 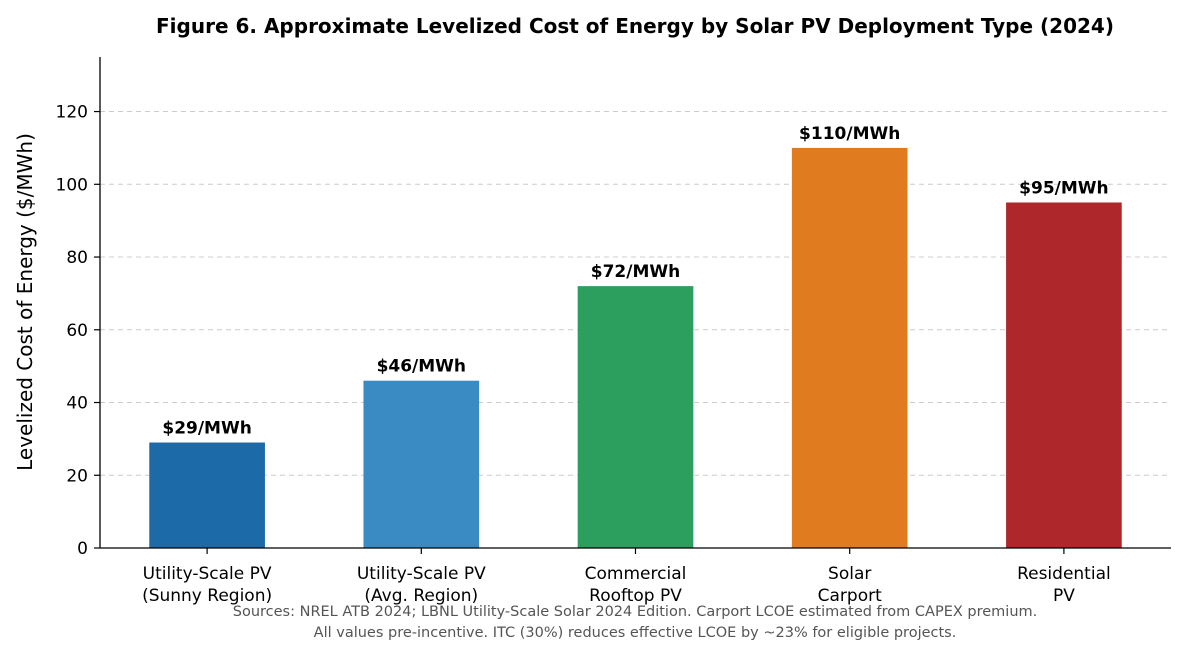 I want to click on y-tick-label: 60, so click(x=77, y=331).